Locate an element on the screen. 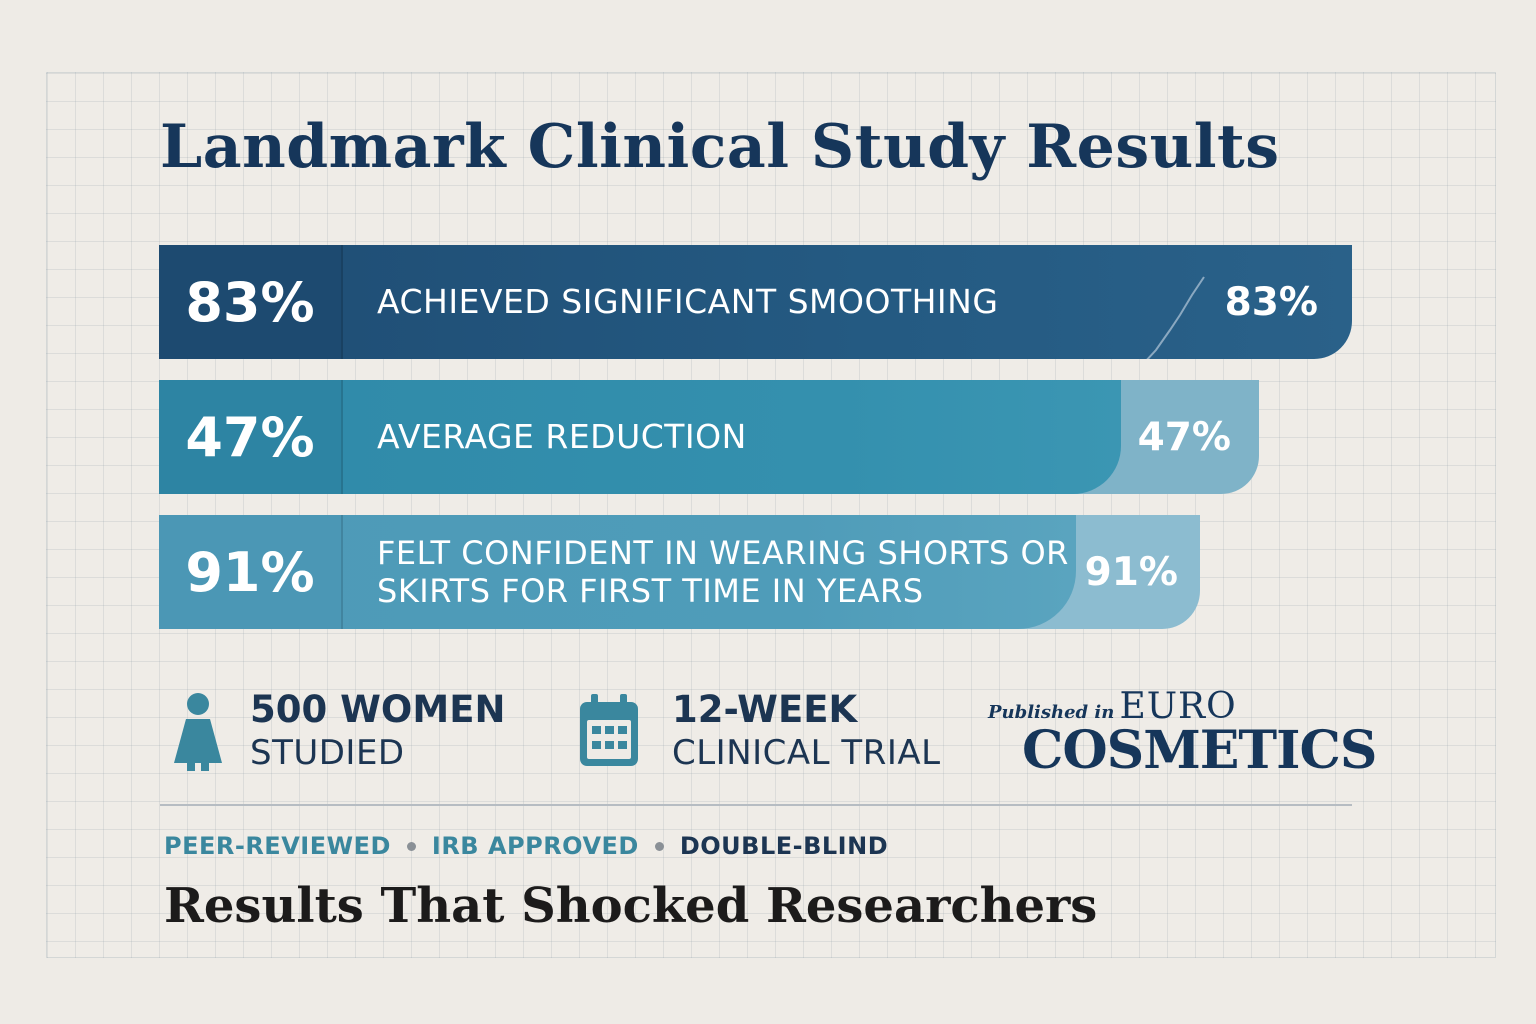  tag-irb-approved: IRB APPROVED is located at coordinates (535, 846).